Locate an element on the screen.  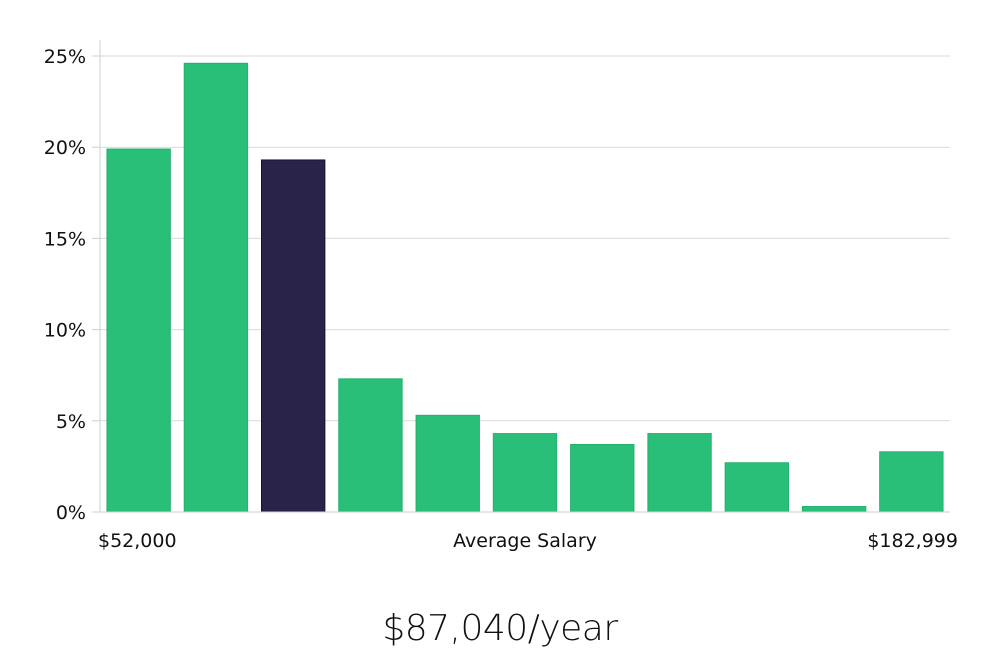
y-tick-label: 10% is located at coordinates (65, 331).